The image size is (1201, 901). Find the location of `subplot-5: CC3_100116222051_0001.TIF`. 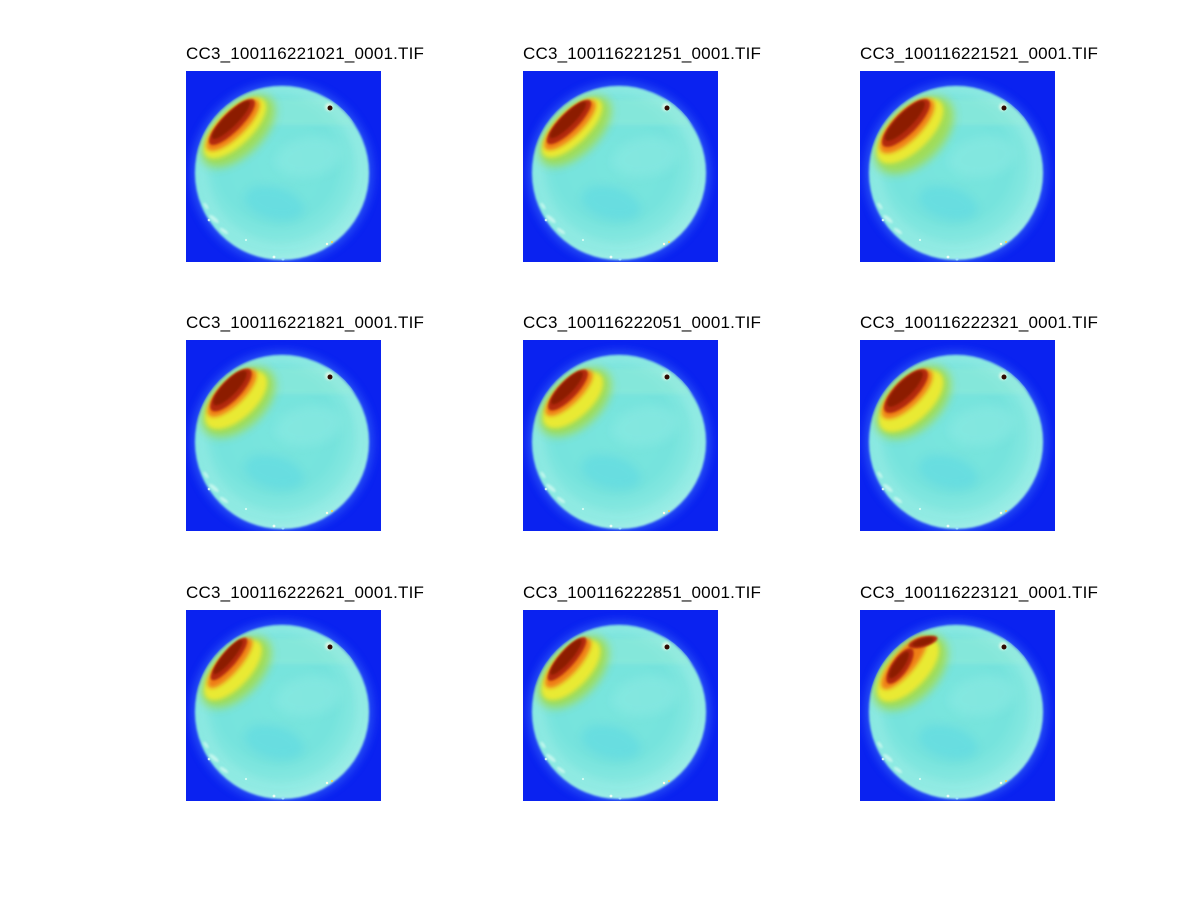

subplot-5: CC3_100116222051_0001.TIF is located at coordinates (642, 422).